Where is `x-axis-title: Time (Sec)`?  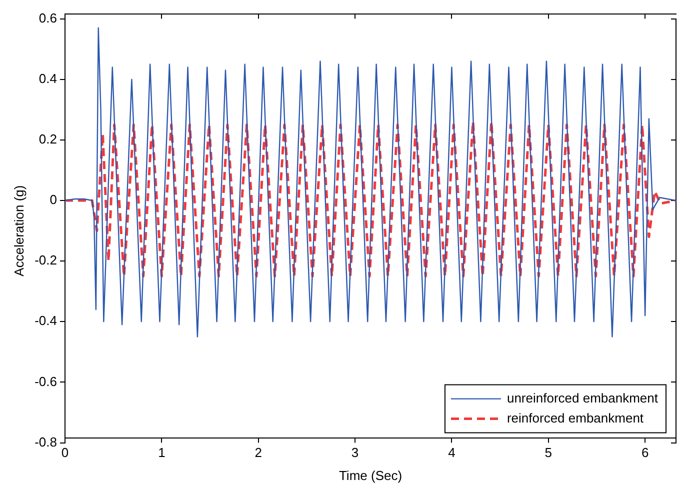 x-axis-title: Time (Sec) is located at coordinates (370, 475).